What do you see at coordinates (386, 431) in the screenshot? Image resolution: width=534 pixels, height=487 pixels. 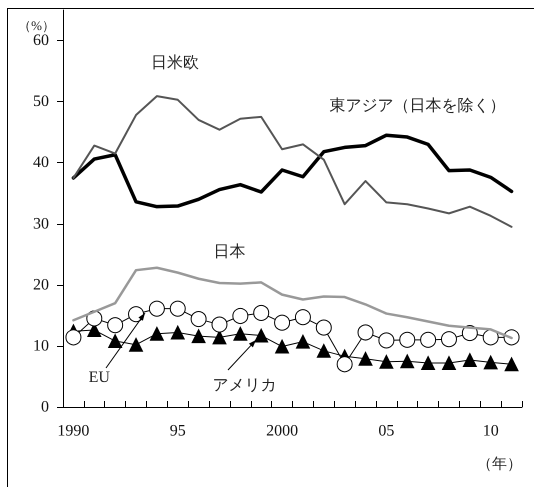 I see `x-tick-label: 05` at bounding box center [386, 431].